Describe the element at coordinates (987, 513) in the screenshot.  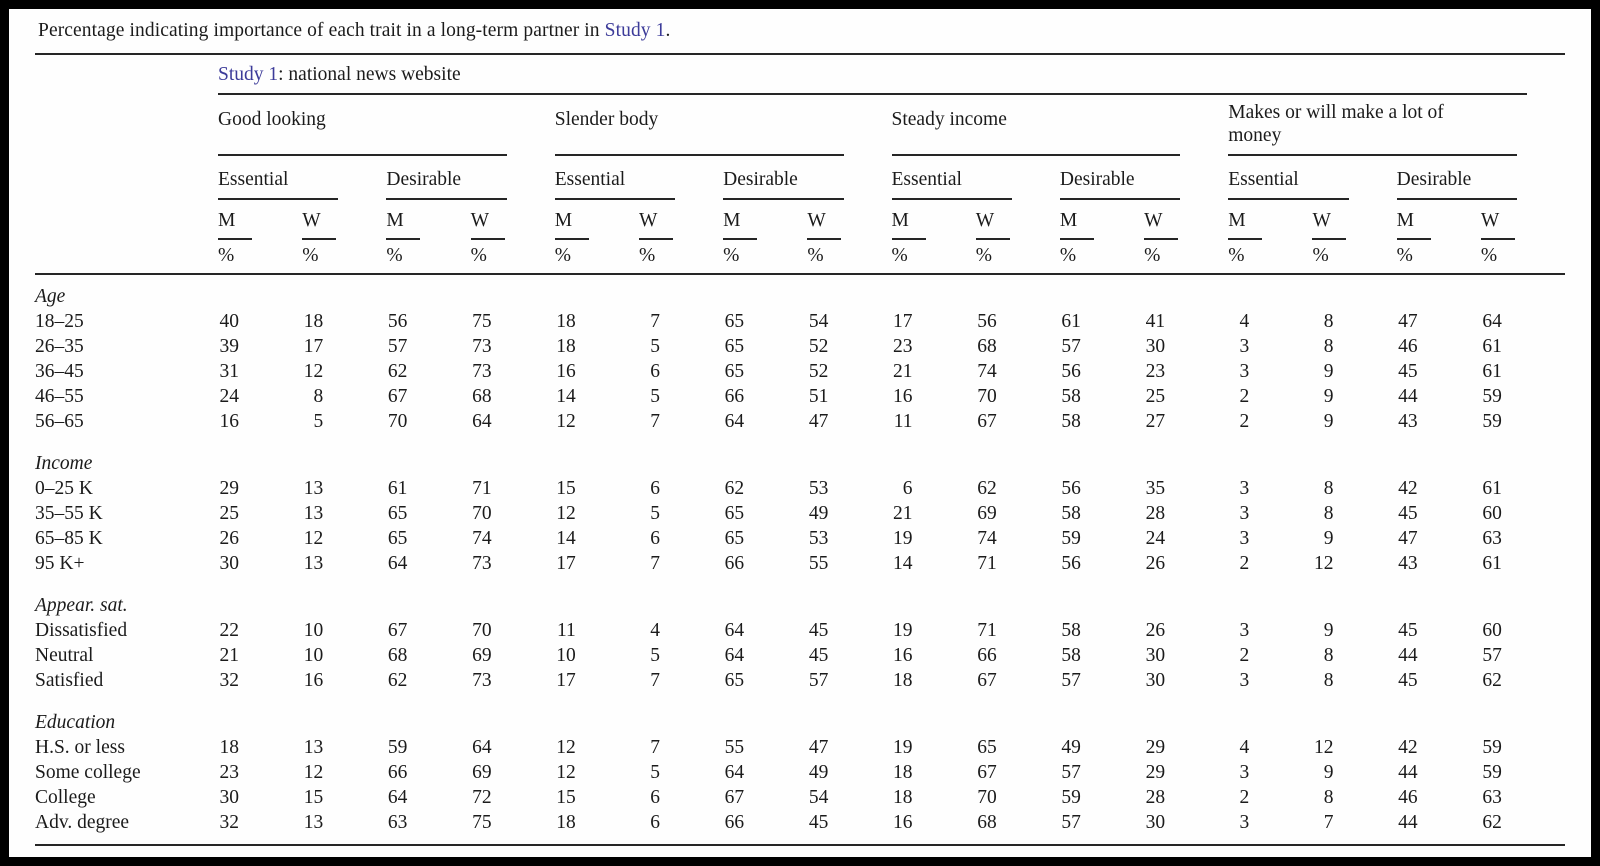
I see `cell-value: 69` at that location.